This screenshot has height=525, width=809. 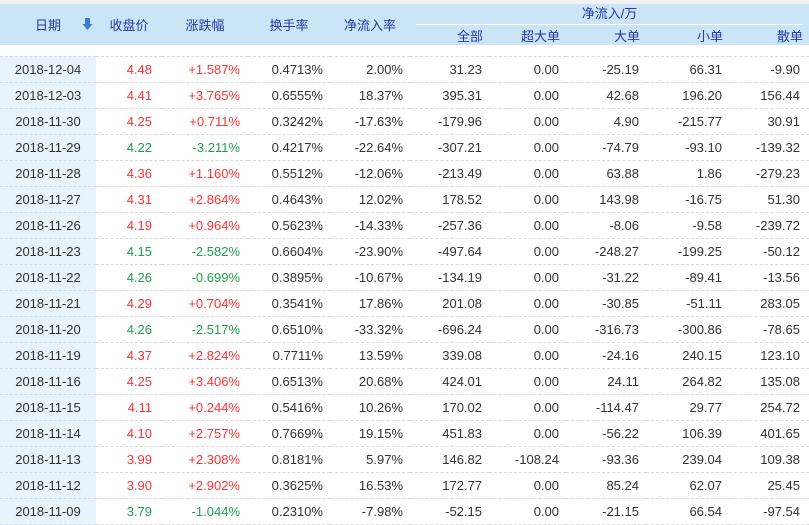 I want to click on change-percent-cell: -0.699%, so click(x=205, y=278).